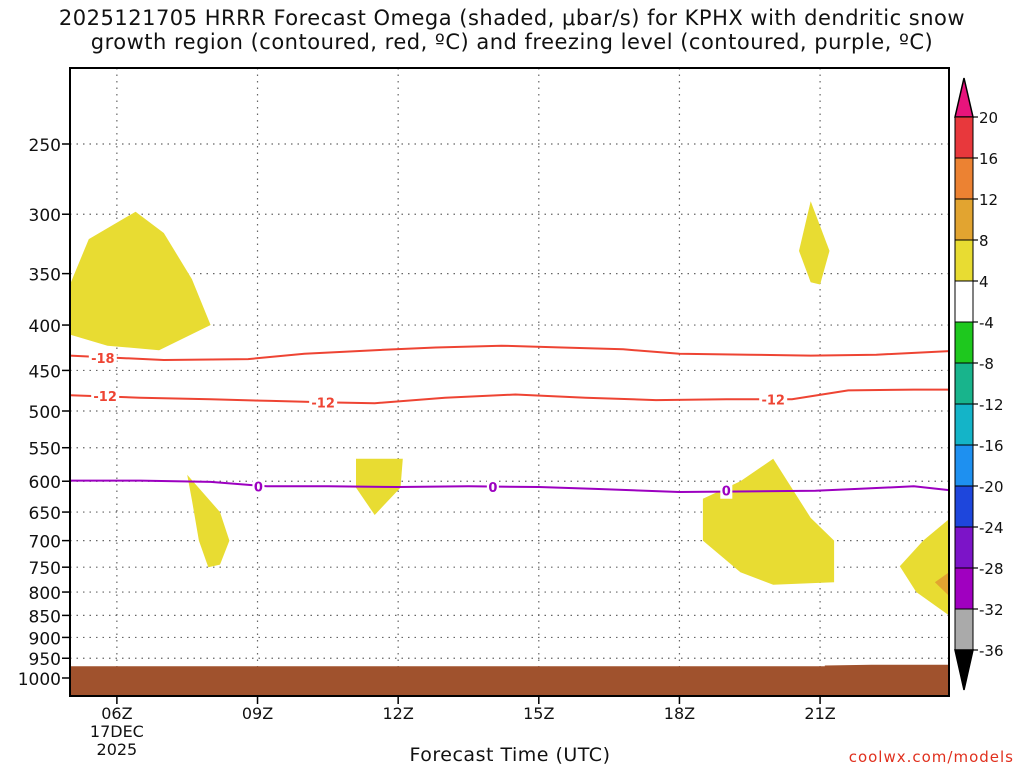 This screenshot has width=1024, height=768. Describe the element at coordinates (991, 651) in the screenshot. I see `colorbar-label-13: -36` at that location.